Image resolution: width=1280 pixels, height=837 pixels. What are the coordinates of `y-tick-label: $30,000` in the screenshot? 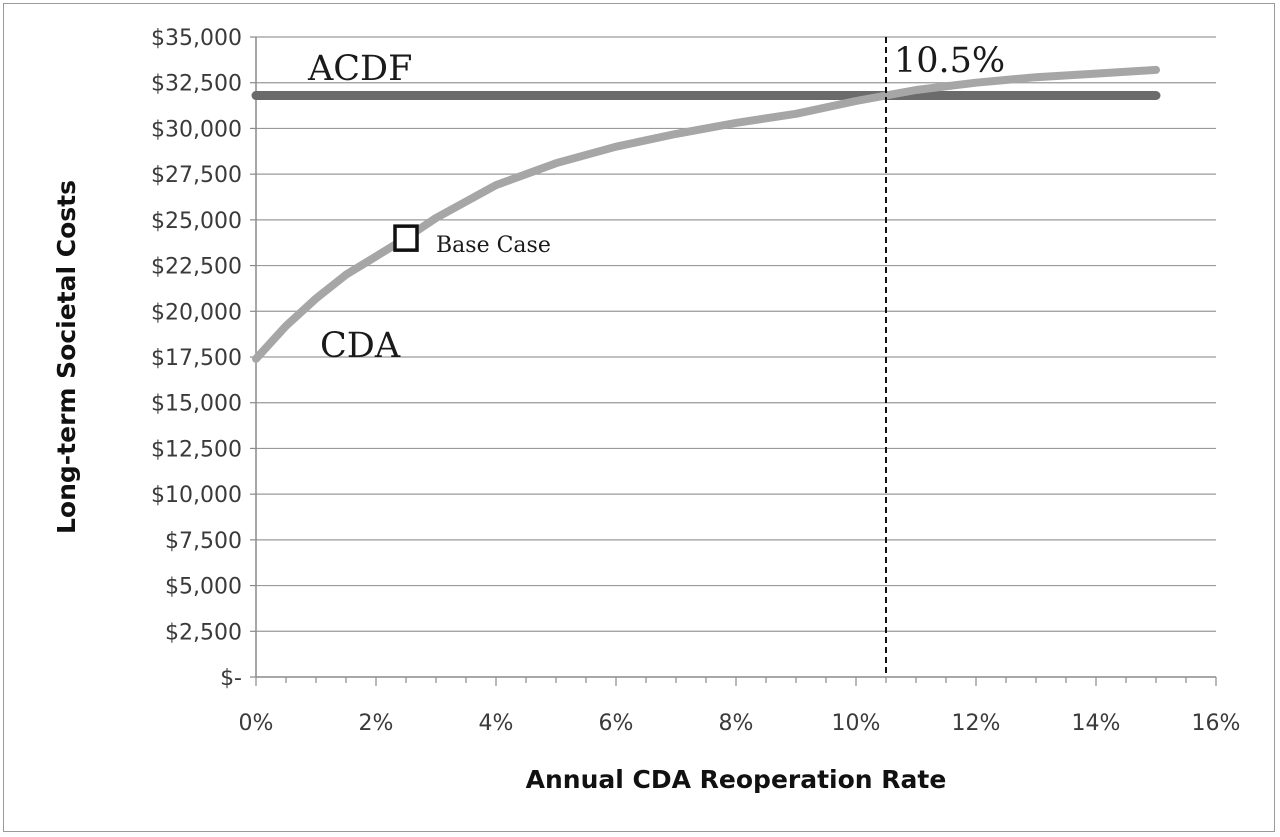 It's located at (196, 129).